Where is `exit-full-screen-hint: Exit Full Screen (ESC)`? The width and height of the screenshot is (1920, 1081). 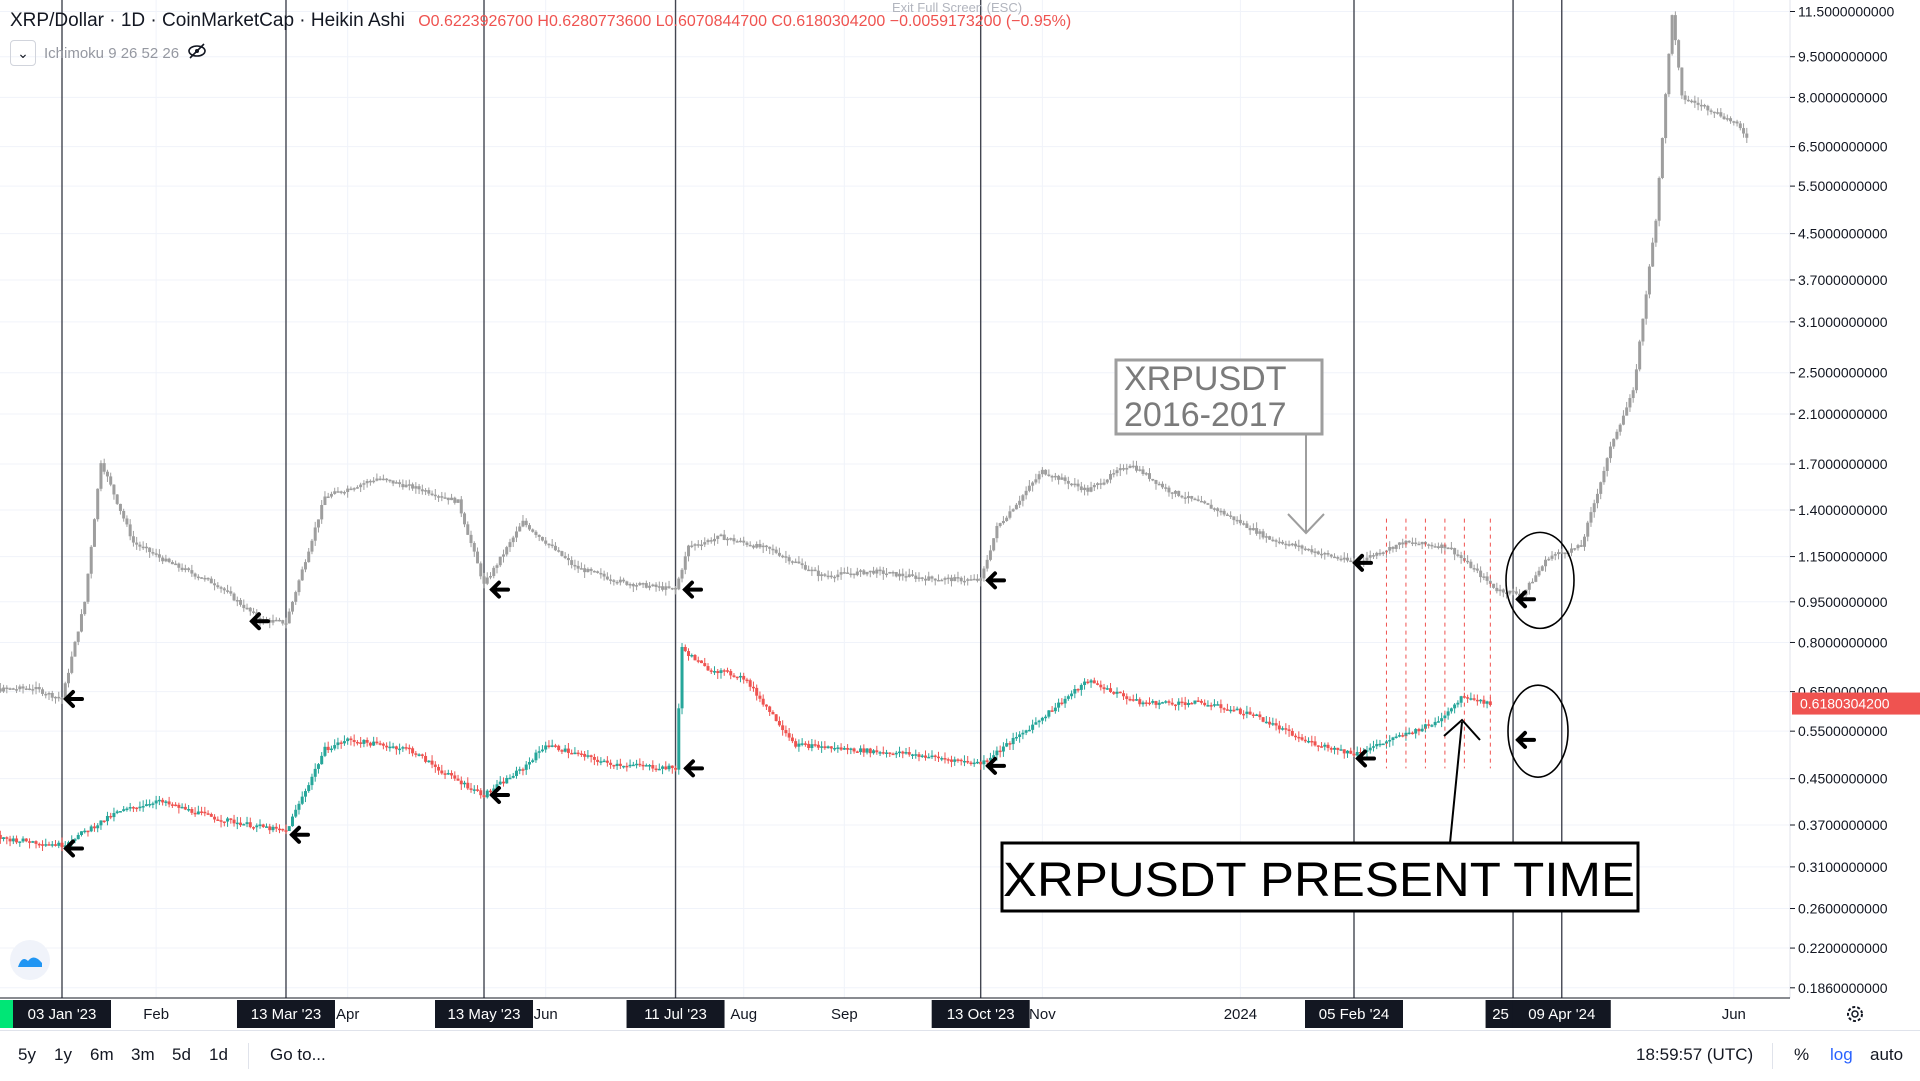 exit-full-screen-hint: Exit Full Screen (ESC) is located at coordinates (957, 7).